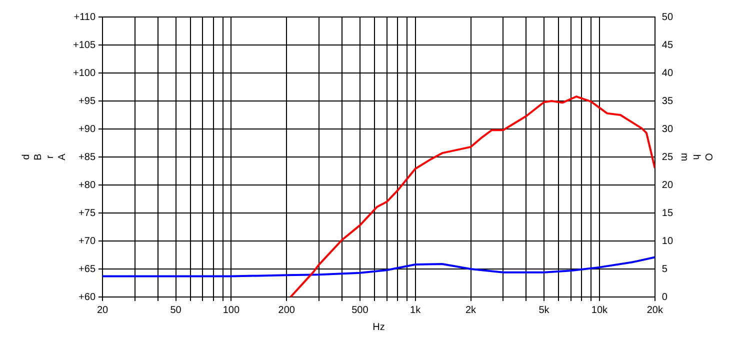  I want to click on y2-tick-label: 20, so click(668, 185).